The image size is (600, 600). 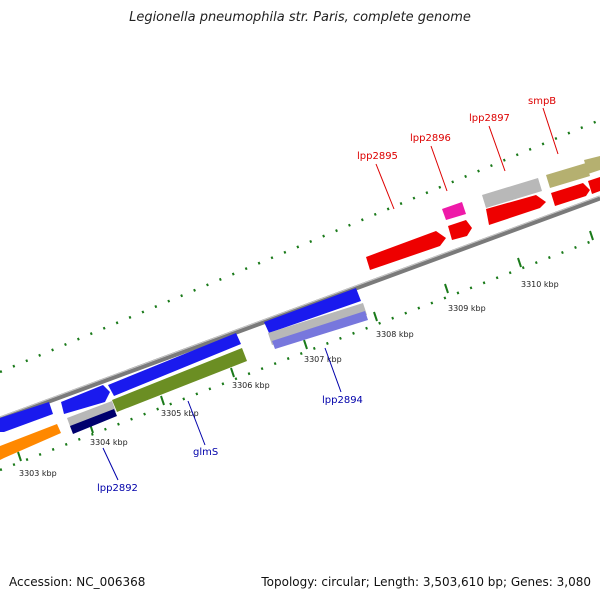 What do you see at coordinates (489, 118) in the screenshot?
I see `gene-label-lpp2897: lpp2897` at bounding box center [489, 118].